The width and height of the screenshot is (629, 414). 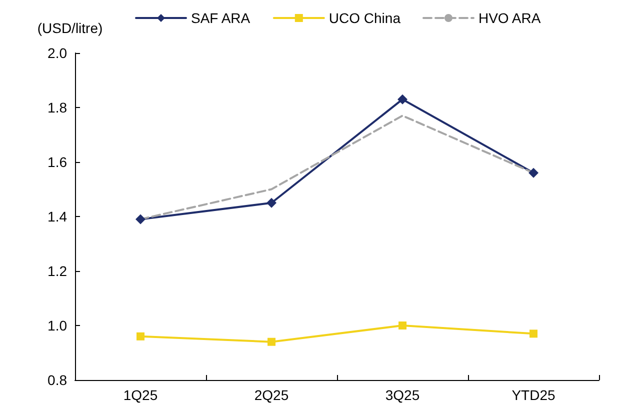 I want to click on y-tick-label: 1.0, so click(x=58, y=326).